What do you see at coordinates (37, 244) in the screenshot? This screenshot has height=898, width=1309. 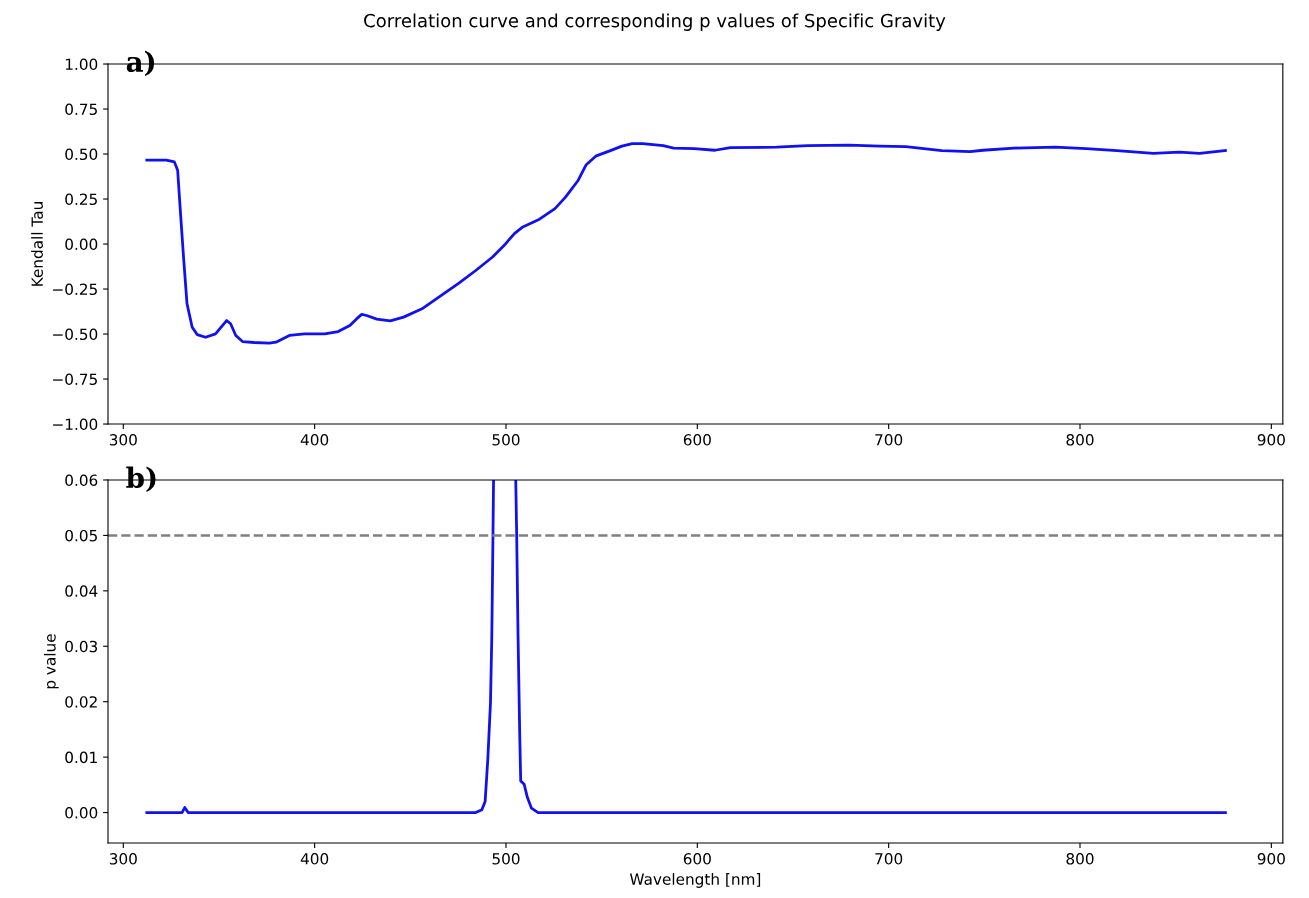 I see `y-axis-title: Kendall Tau` at bounding box center [37, 244].